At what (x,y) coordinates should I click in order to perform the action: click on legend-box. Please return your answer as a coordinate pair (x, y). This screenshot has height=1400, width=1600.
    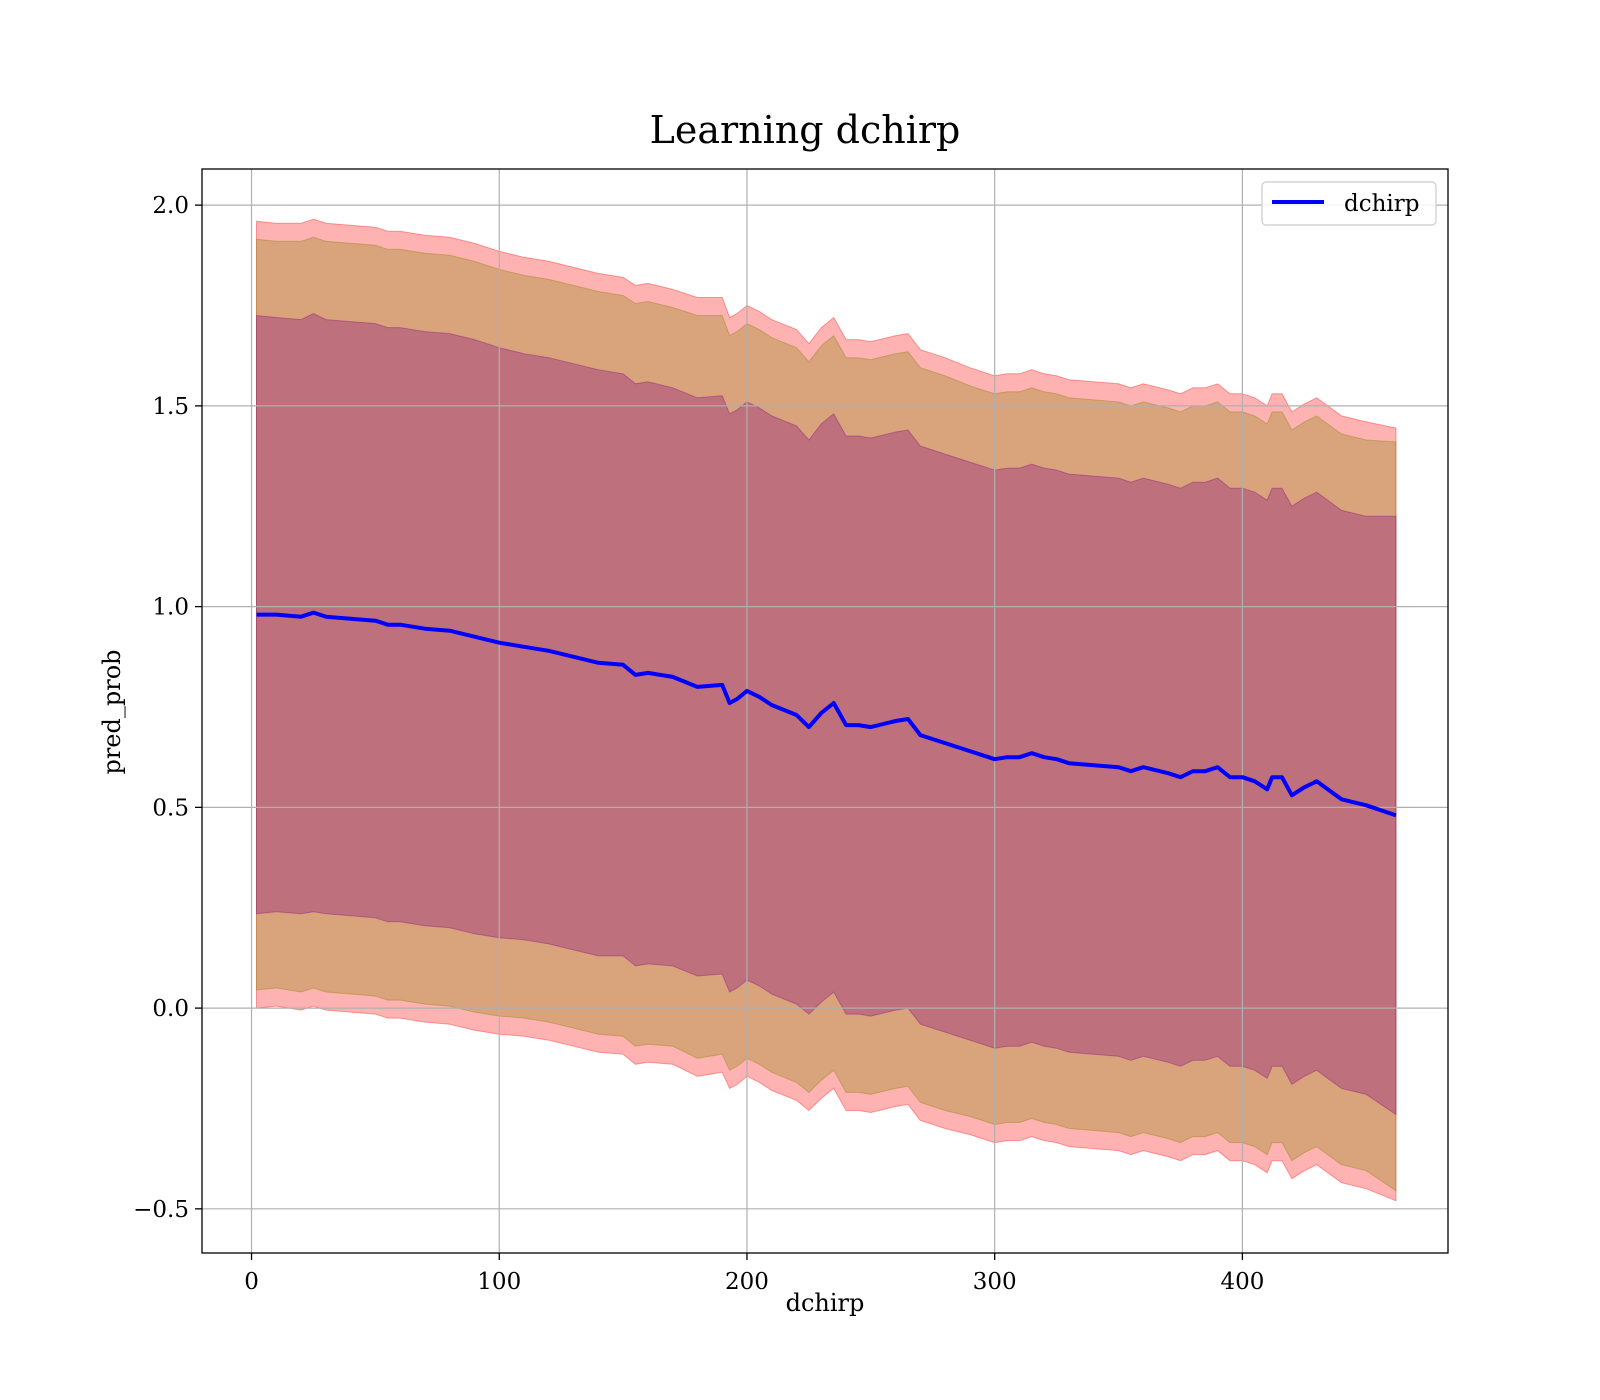
    Looking at the image, I should click on (1349, 203).